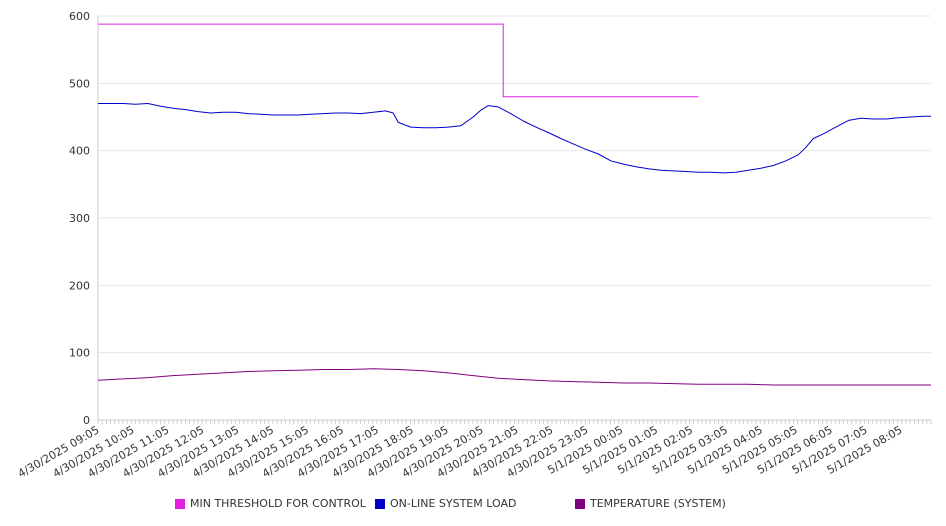 The image size is (946, 526). I want to click on y-tick-label-100: 100, so click(79, 353).